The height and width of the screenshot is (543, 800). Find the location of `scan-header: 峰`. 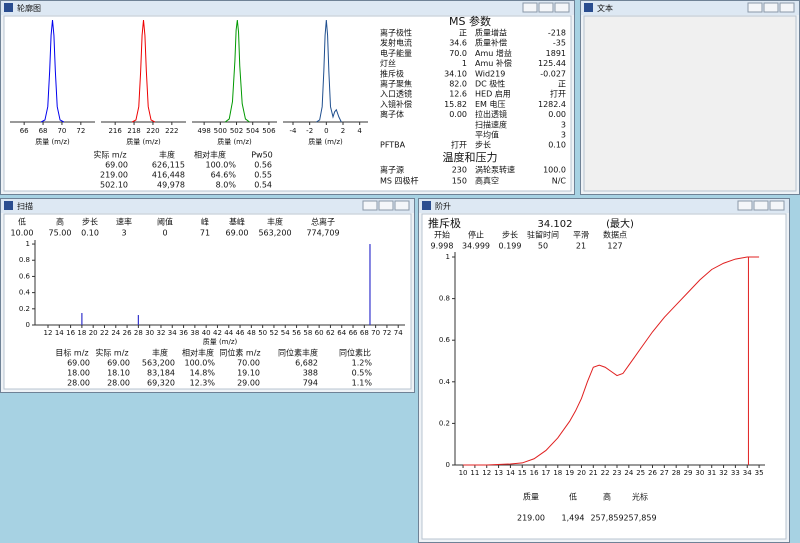

scan-header: 峰 is located at coordinates (205, 222).